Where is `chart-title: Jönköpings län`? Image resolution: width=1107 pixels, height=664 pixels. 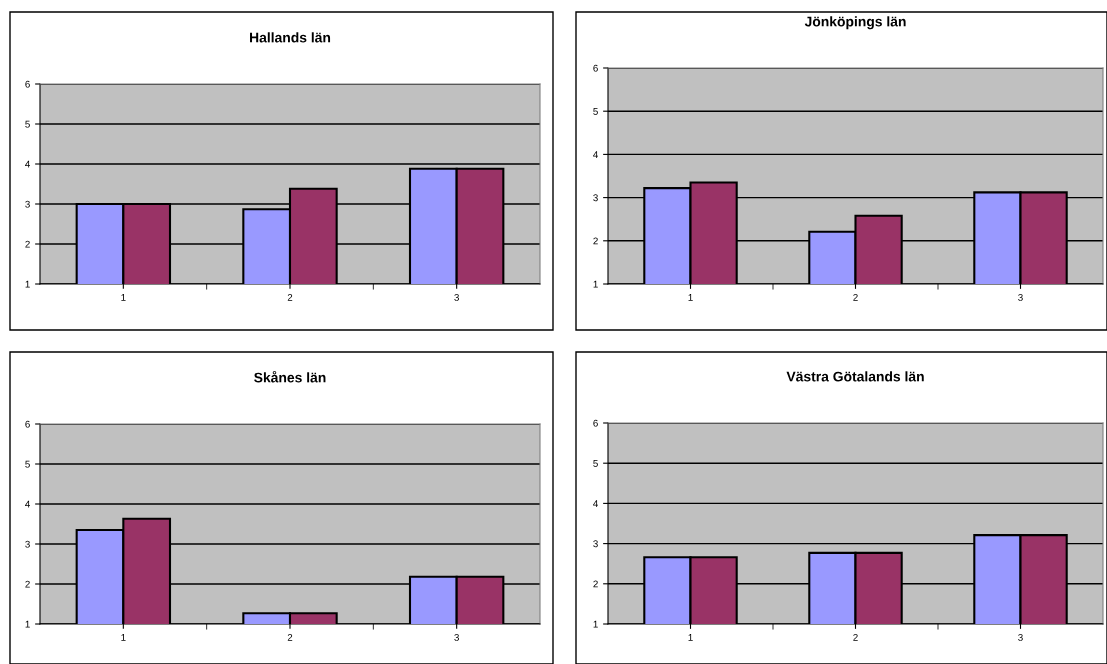
chart-title: Jönköpings län is located at coordinates (855, 23).